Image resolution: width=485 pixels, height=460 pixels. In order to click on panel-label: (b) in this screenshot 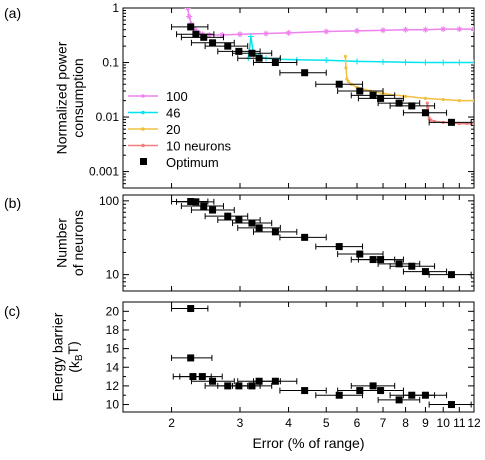, I will do `click(12, 203)`.